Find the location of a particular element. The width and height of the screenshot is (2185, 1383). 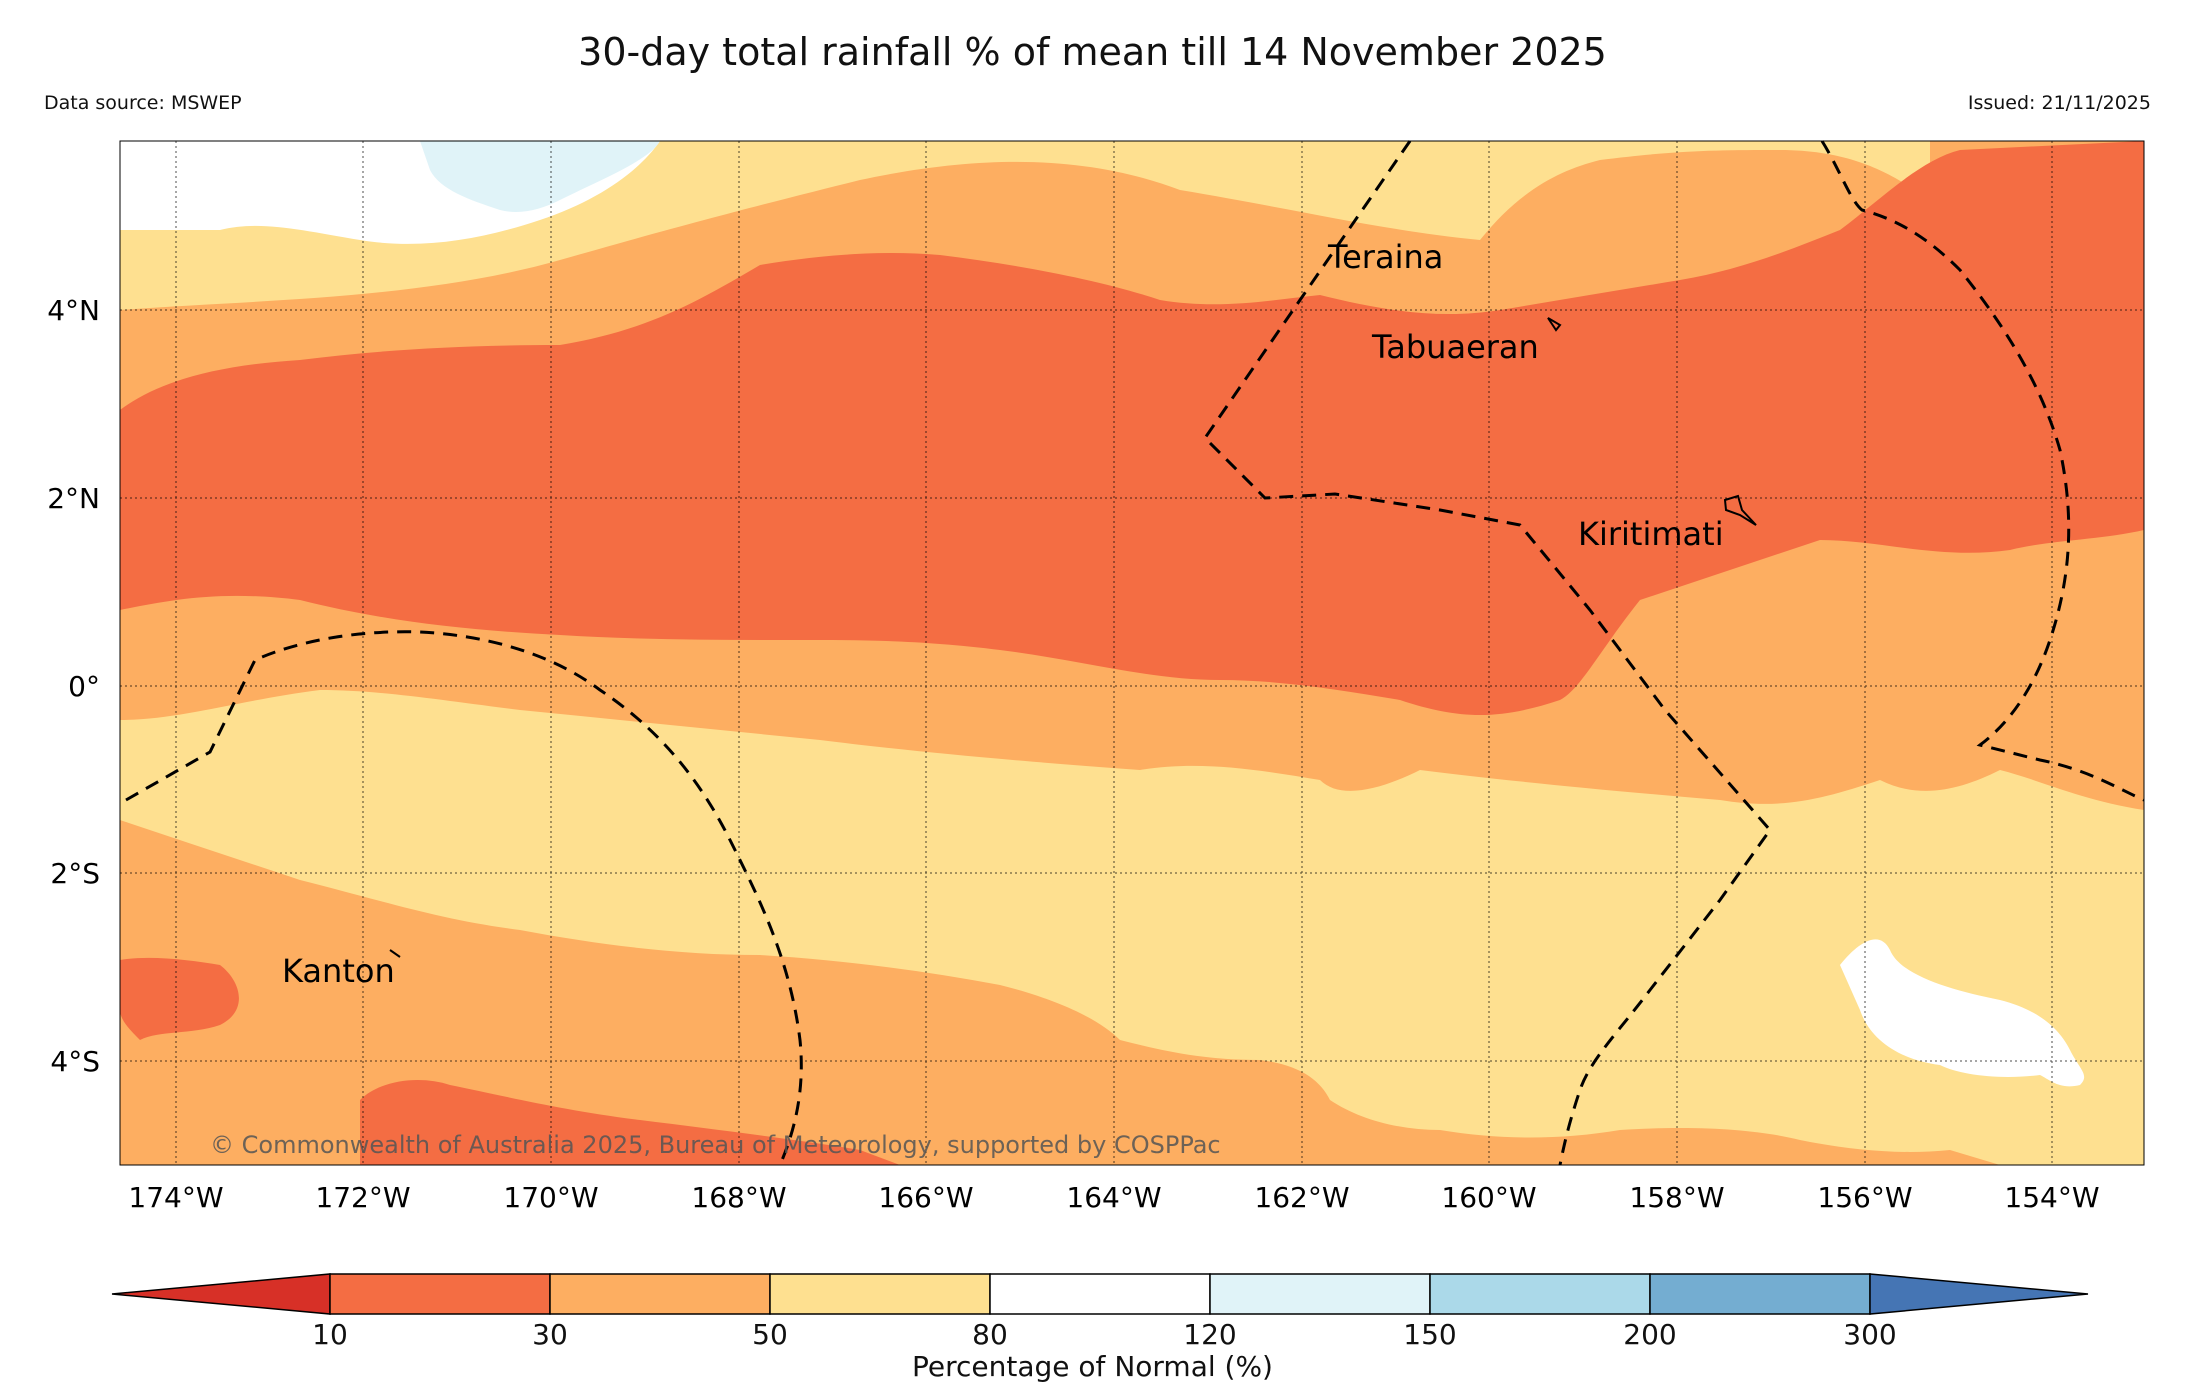

colorbar-tick-label: 80 is located at coordinates (990, 1334).